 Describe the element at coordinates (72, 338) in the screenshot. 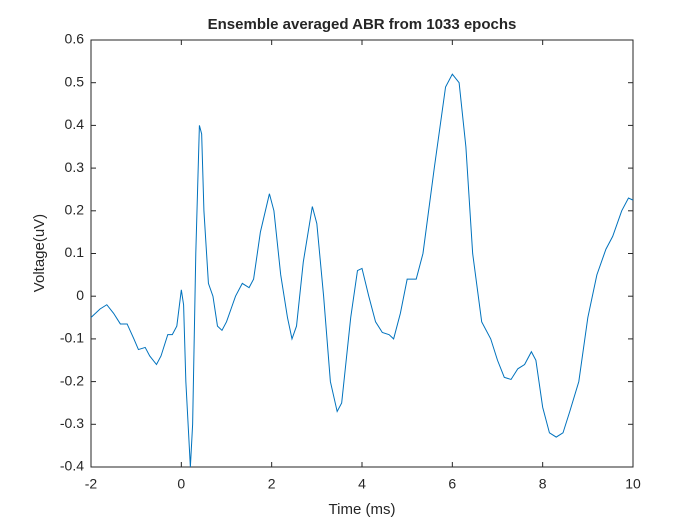

I see `y-tick-label: -0.1` at that location.